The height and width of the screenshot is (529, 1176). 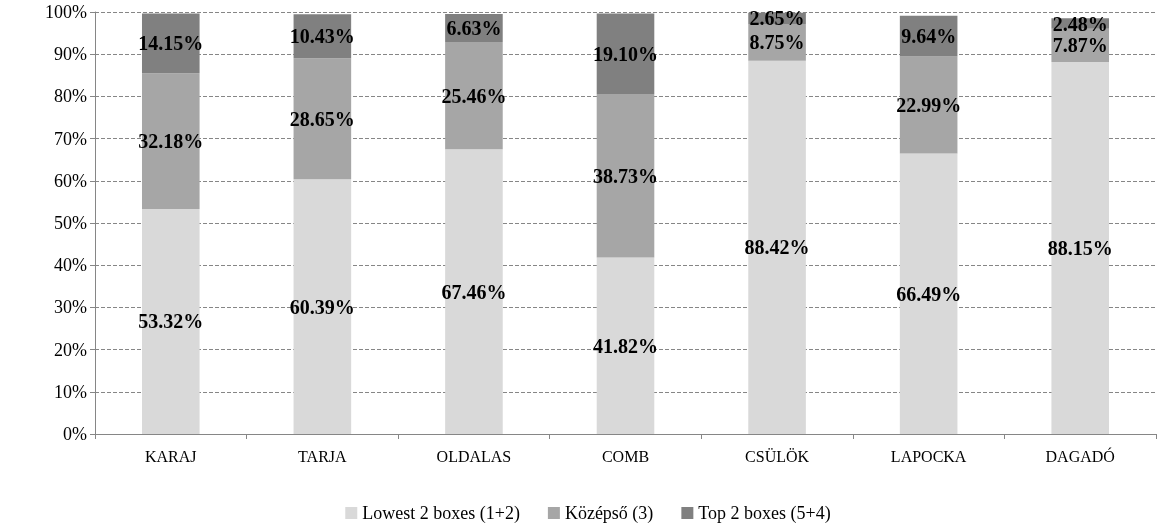 What do you see at coordinates (928, 456) in the screenshot?
I see `x-tick-label: LAPOCKA` at bounding box center [928, 456].